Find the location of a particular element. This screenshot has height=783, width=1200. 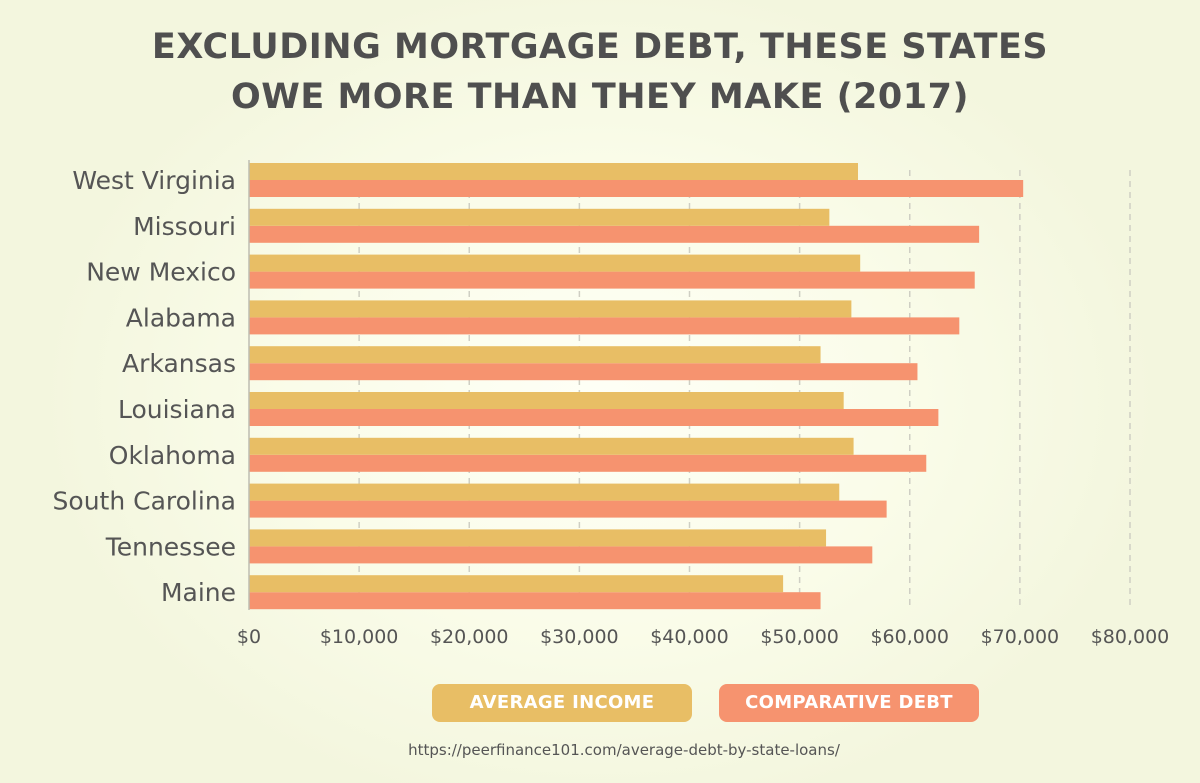

legend-comparative-debt: COMPARATIVE DEBT is located at coordinates (849, 703).